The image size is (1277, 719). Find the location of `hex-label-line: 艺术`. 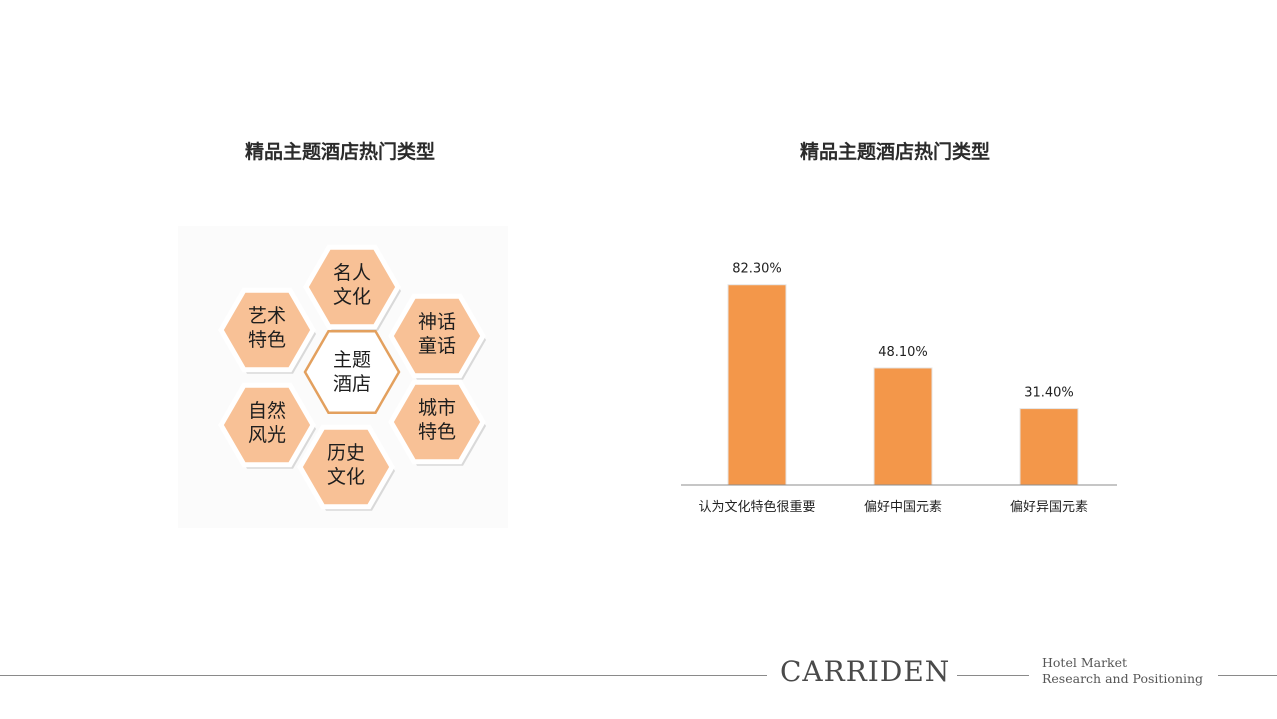

hex-label-line: 艺术 is located at coordinates (266, 316).